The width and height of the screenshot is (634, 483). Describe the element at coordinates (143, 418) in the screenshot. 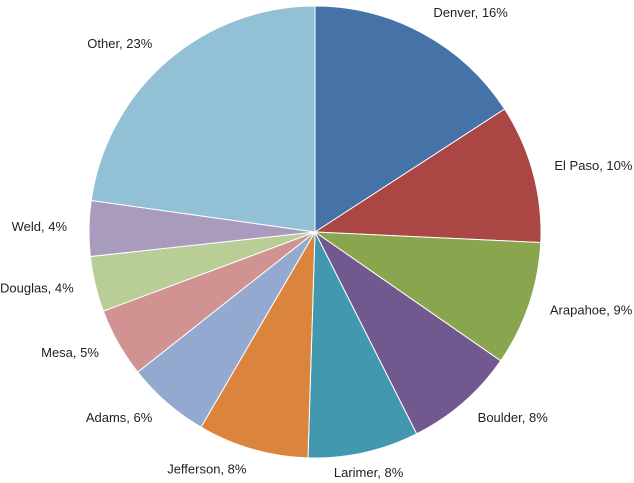

I see `value-label: 6%` at that location.